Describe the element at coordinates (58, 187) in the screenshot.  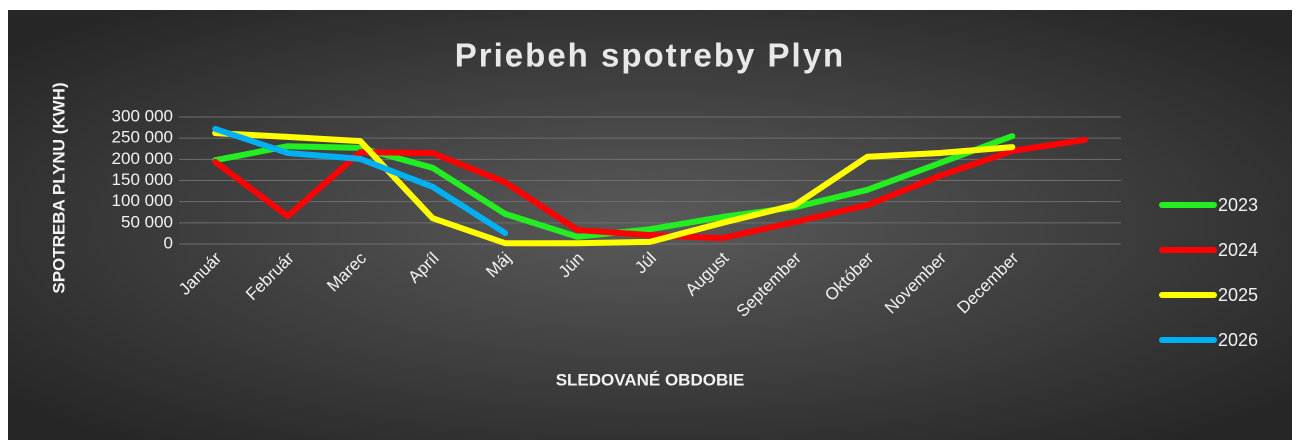
I see `y-axis-title: SPOTREBA PLYNU (KWH)` at that location.